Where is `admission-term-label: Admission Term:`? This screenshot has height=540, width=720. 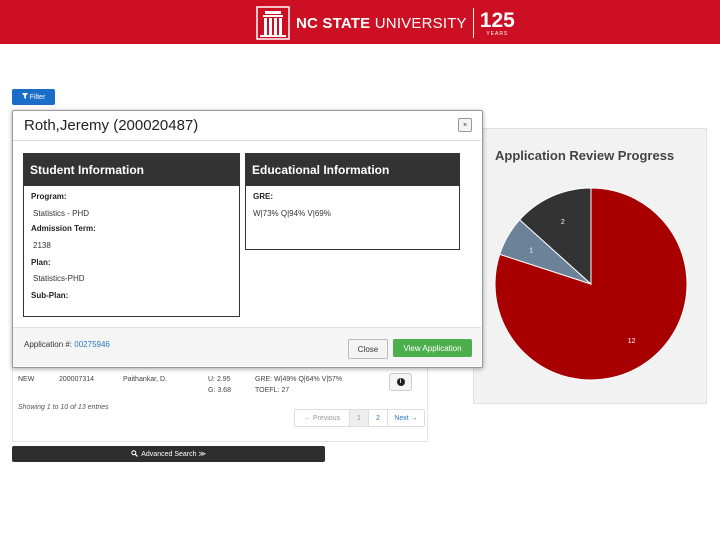
admission-term-label: Admission Term: is located at coordinates (63, 228).